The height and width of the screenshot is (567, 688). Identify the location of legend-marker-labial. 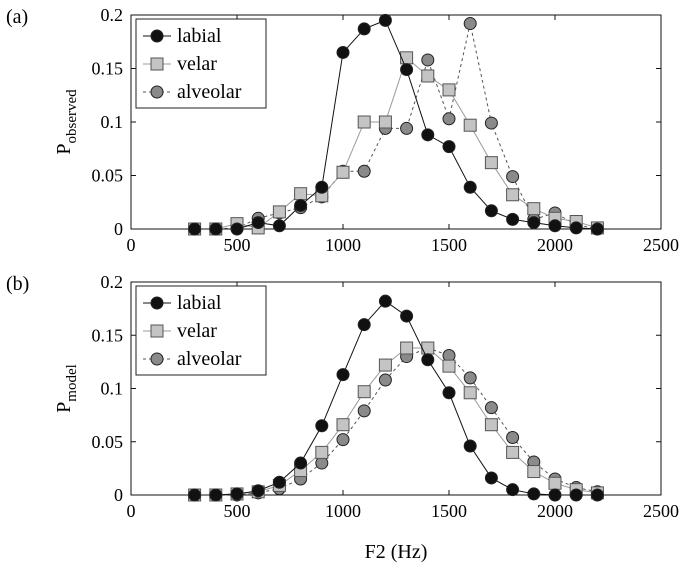
(157, 36).